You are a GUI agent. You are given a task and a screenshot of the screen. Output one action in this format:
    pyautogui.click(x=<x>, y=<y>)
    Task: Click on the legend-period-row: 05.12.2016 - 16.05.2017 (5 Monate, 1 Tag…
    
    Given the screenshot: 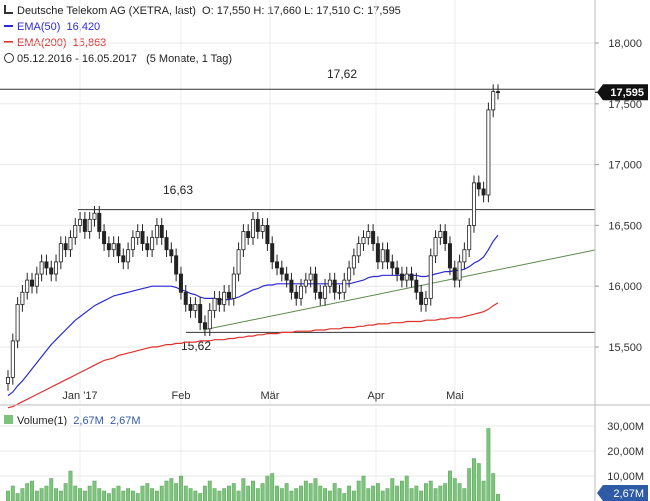 What is the action you would take?
    pyautogui.click(x=118, y=59)
    